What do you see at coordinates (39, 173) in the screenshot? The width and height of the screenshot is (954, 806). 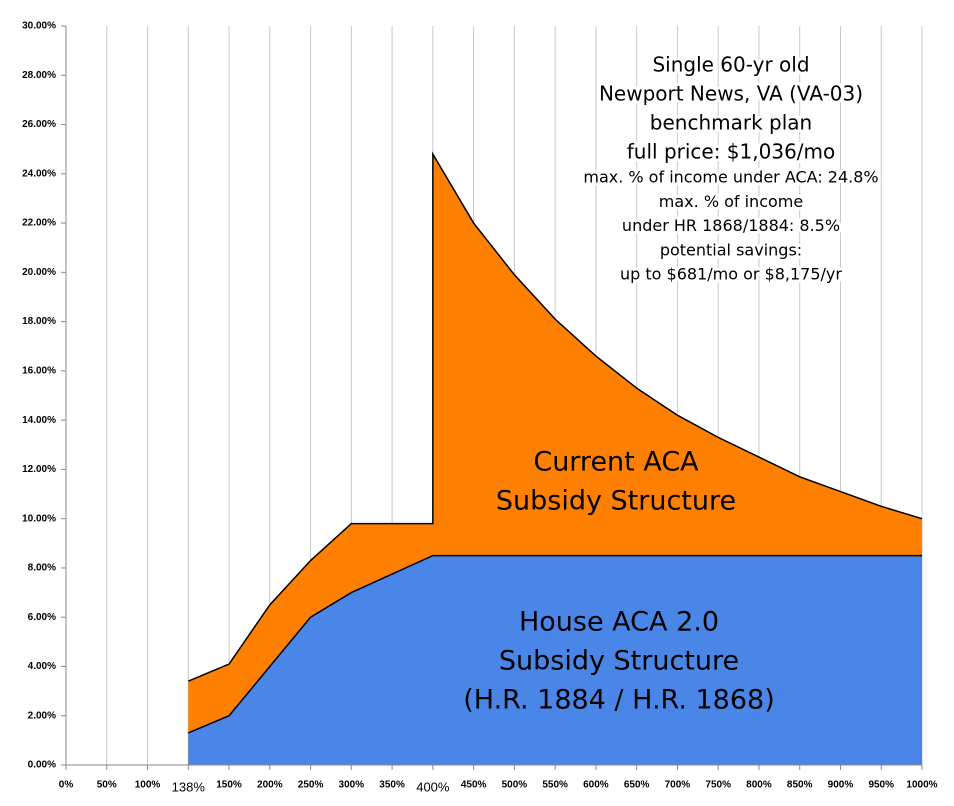 I see `y-tick-label: 24.00%` at bounding box center [39, 173].